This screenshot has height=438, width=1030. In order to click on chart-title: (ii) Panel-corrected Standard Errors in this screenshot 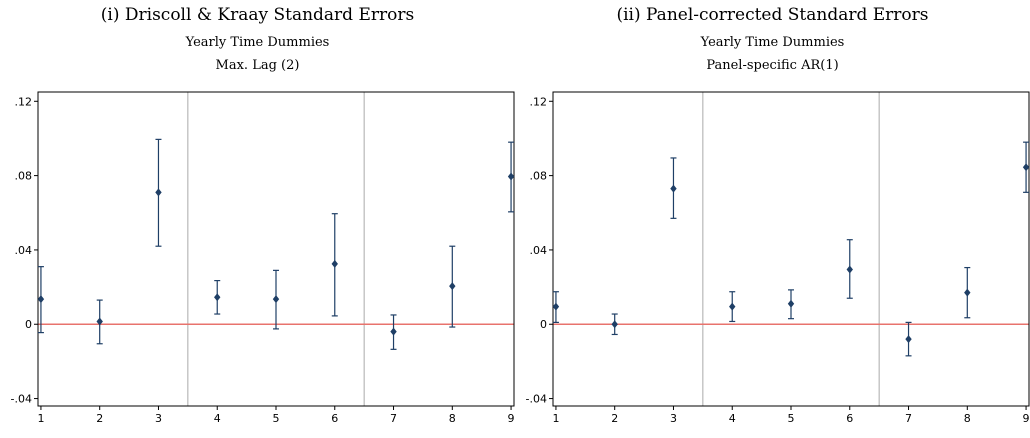, I will do `click(772, 15)`.